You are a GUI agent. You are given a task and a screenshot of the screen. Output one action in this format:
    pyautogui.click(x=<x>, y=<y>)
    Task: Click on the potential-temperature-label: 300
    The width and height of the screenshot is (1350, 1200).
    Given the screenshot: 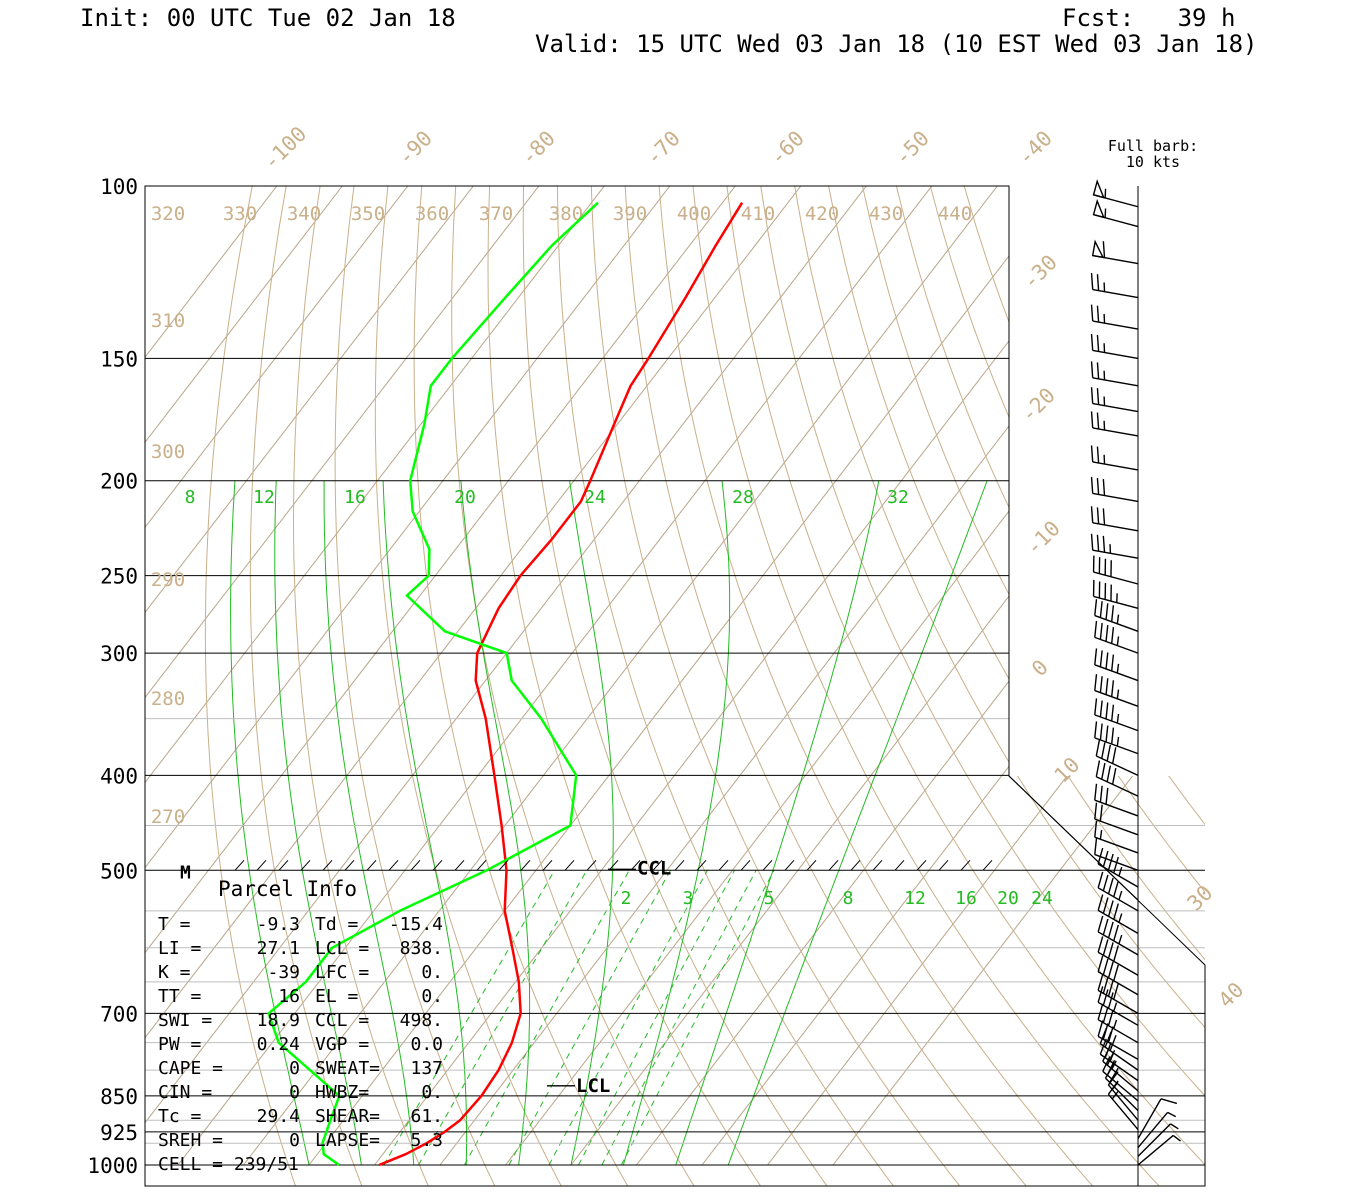 What is the action you would take?
    pyautogui.click(x=168, y=452)
    